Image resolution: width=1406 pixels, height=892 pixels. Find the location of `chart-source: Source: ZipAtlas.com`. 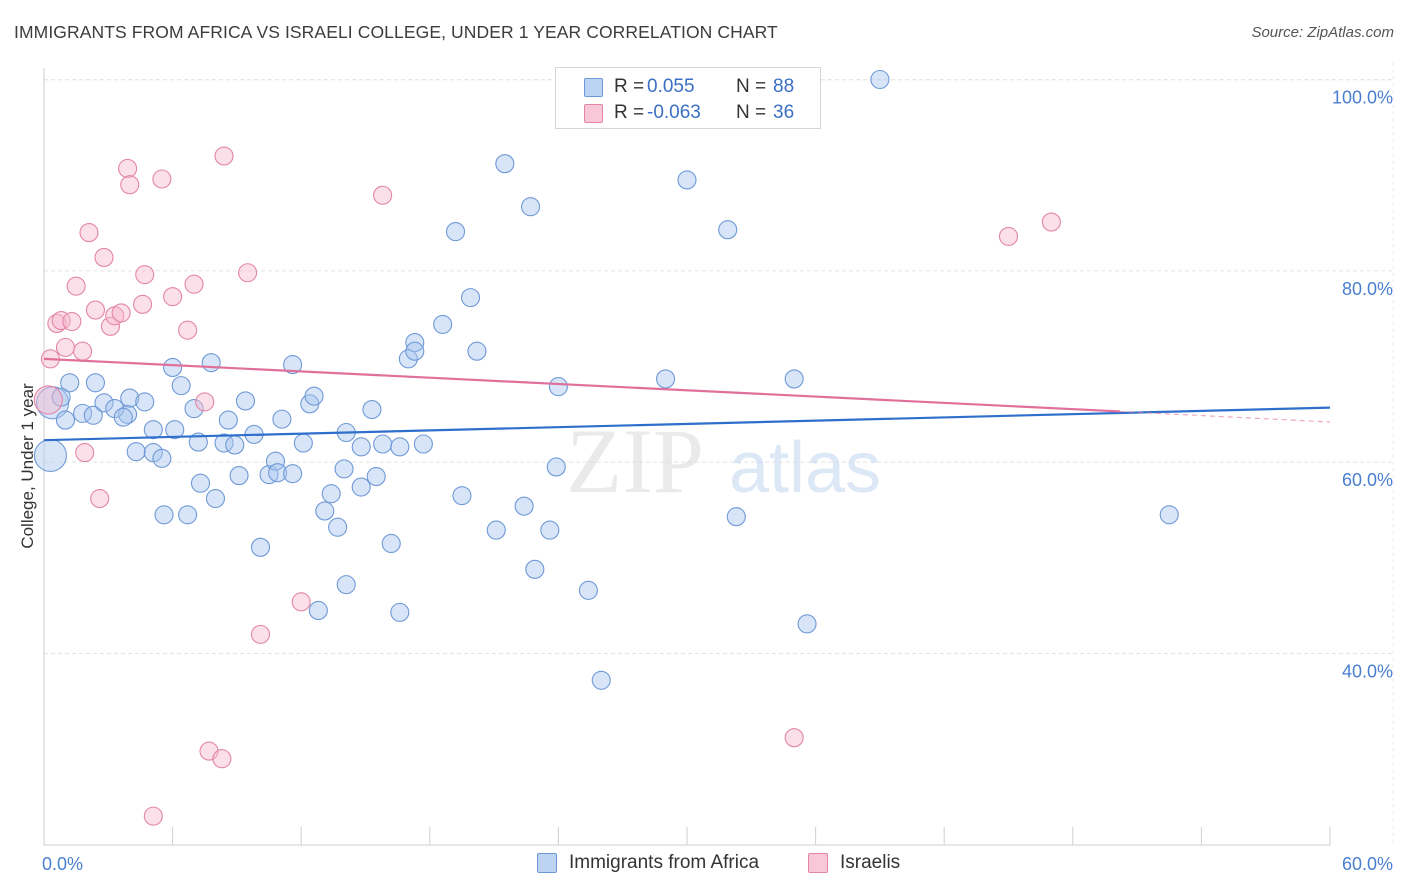

chart-source: Source: ZipAtlas.com is located at coordinates (1322, 32).